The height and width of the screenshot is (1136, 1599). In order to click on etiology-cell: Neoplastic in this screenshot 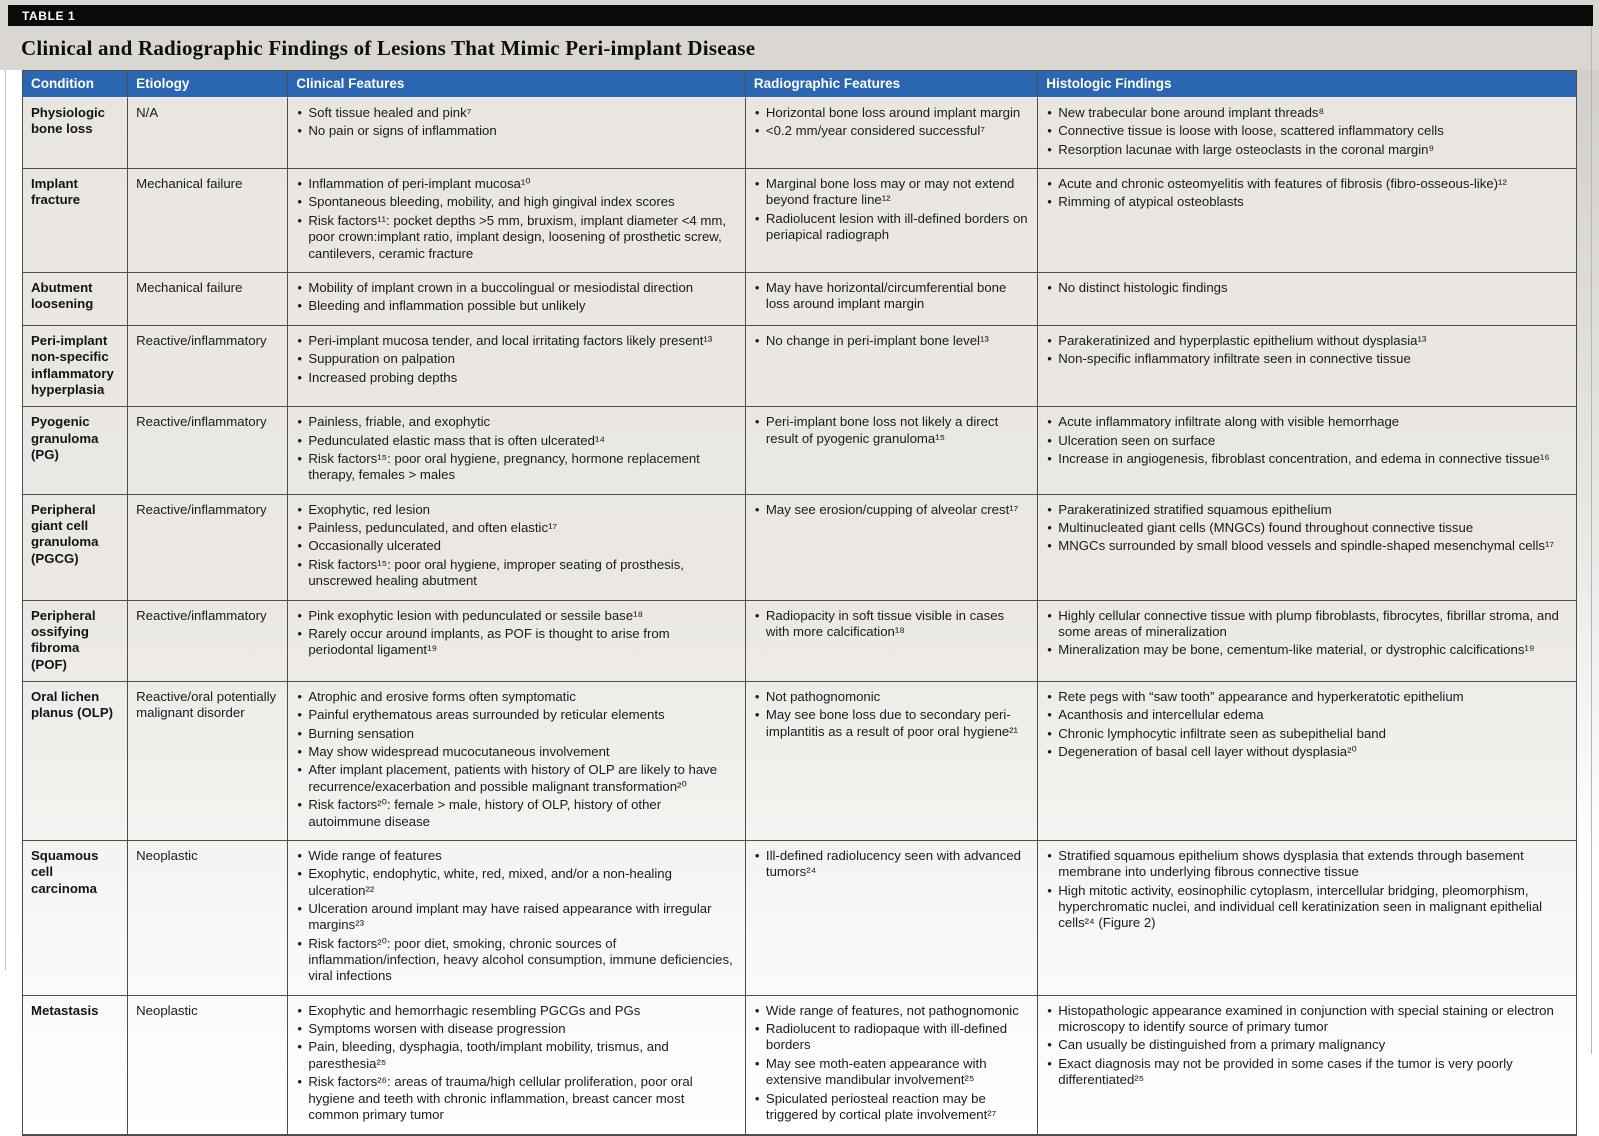, I will do `click(208, 1064)`.